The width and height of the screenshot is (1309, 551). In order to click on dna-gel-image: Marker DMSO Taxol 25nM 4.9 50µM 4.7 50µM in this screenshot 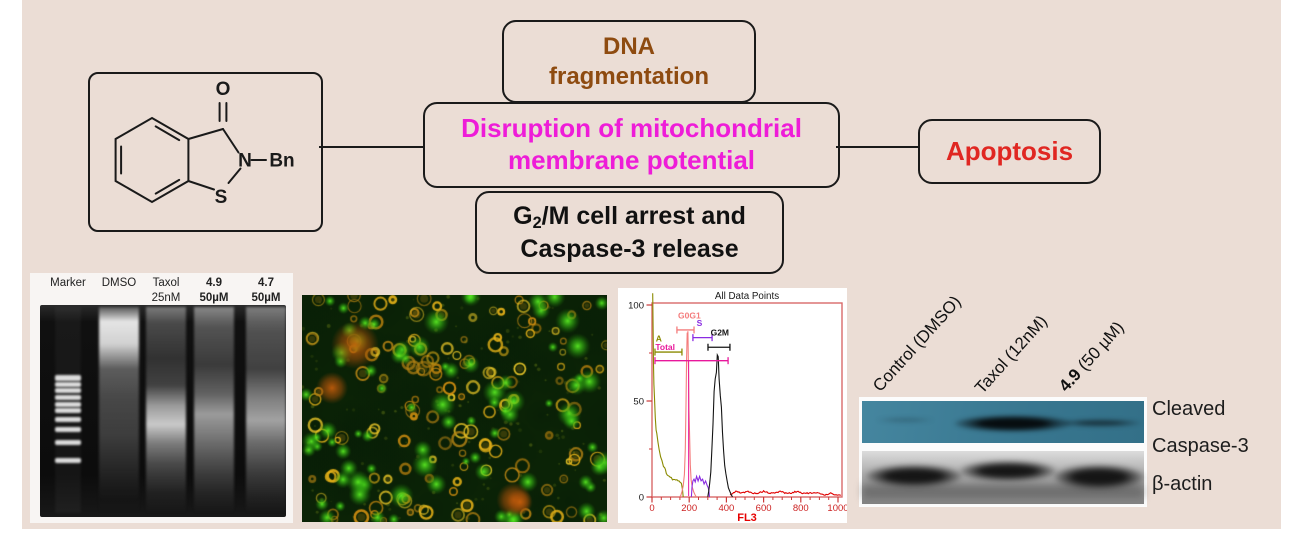, I will do `click(161, 398)`.